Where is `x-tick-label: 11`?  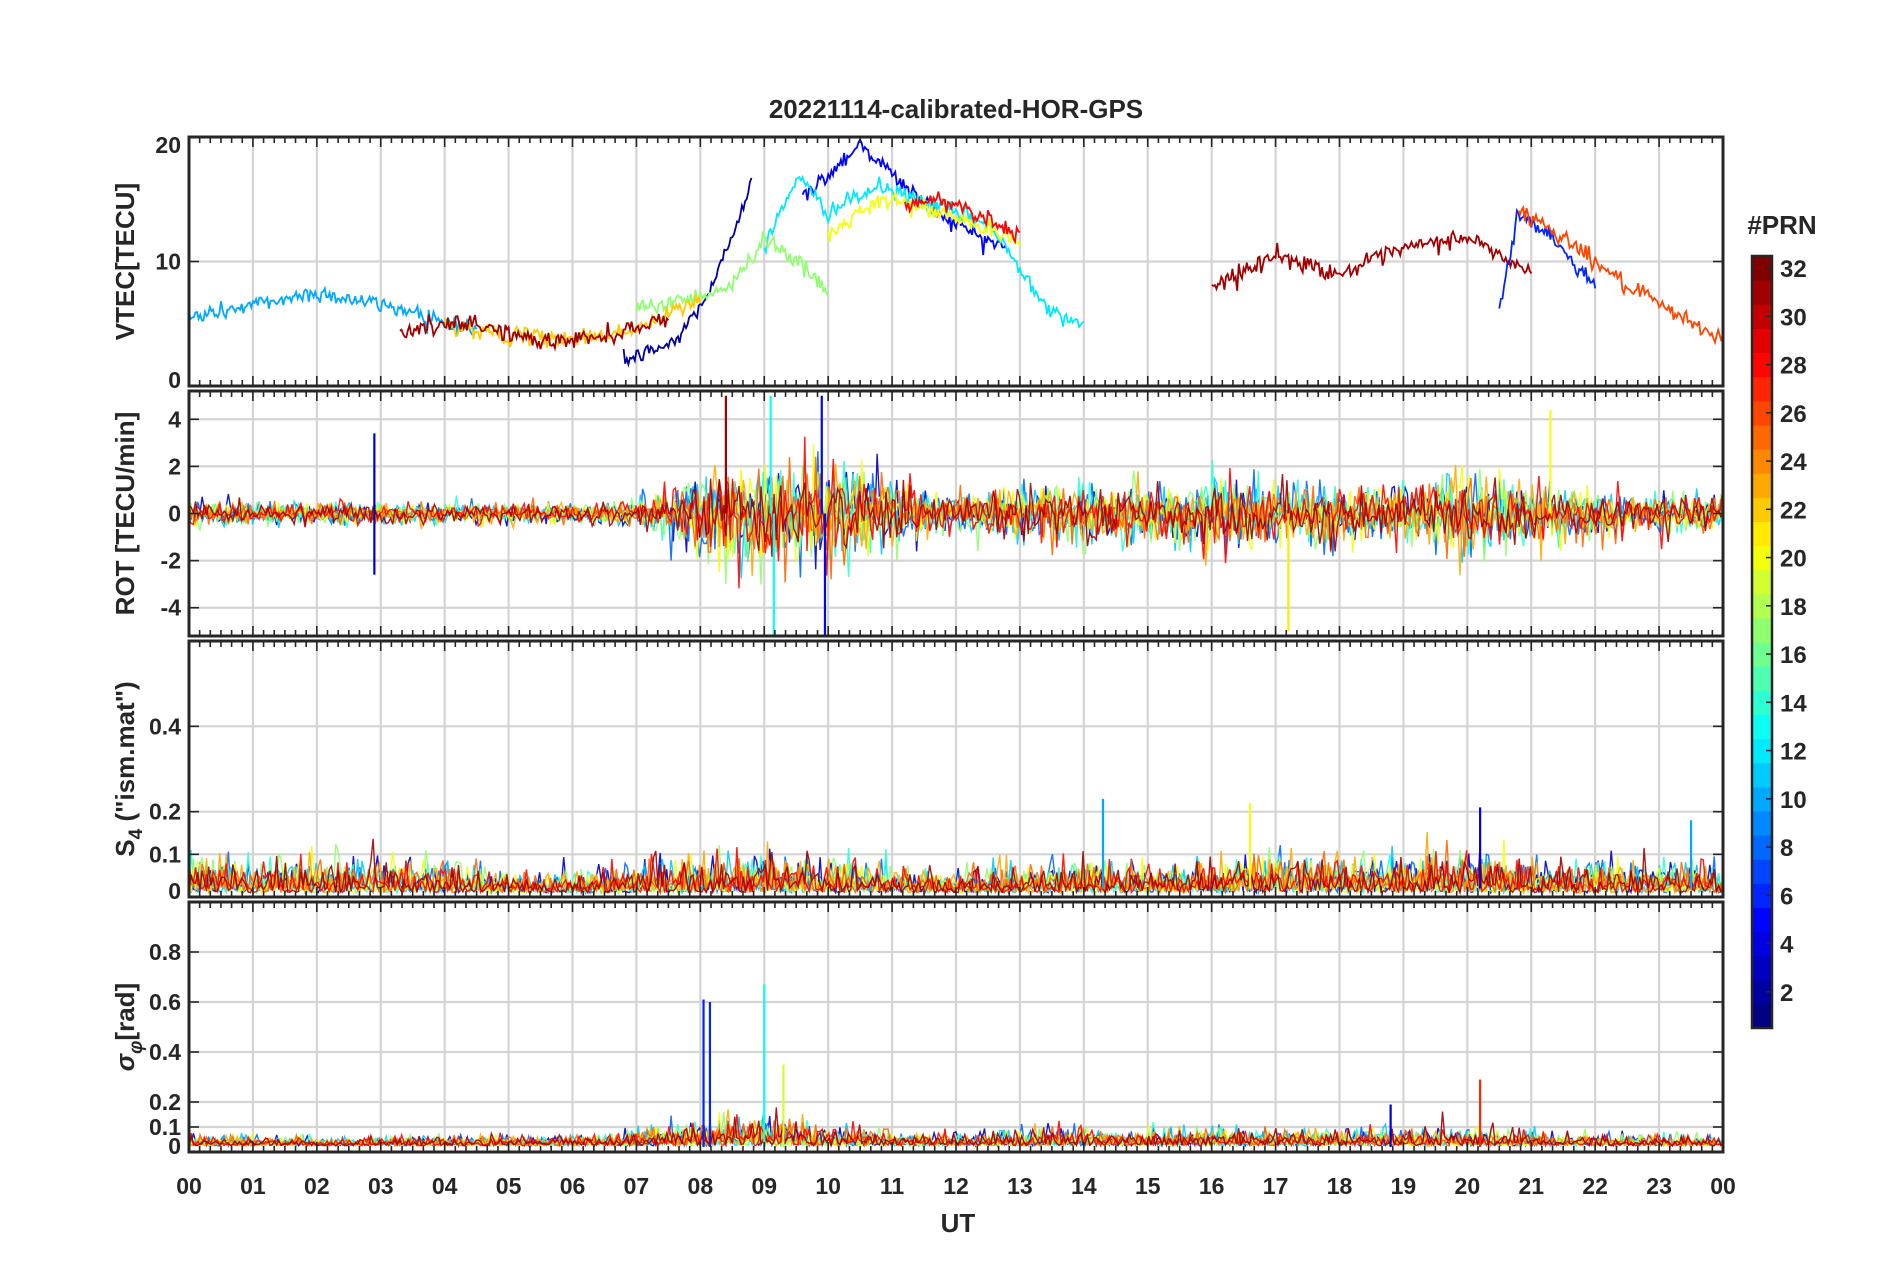
x-tick-label: 11 is located at coordinates (892, 1186).